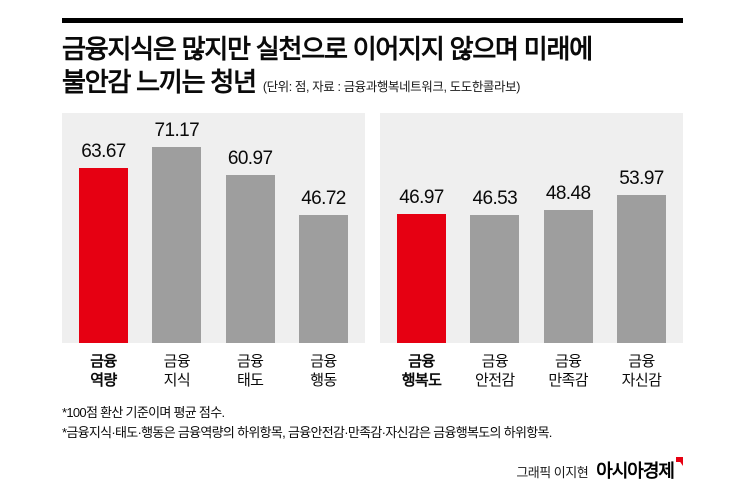  What do you see at coordinates (177, 370) in the screenshot?
I see `category-label: 금융 지식` at bounding box center [177, 370].